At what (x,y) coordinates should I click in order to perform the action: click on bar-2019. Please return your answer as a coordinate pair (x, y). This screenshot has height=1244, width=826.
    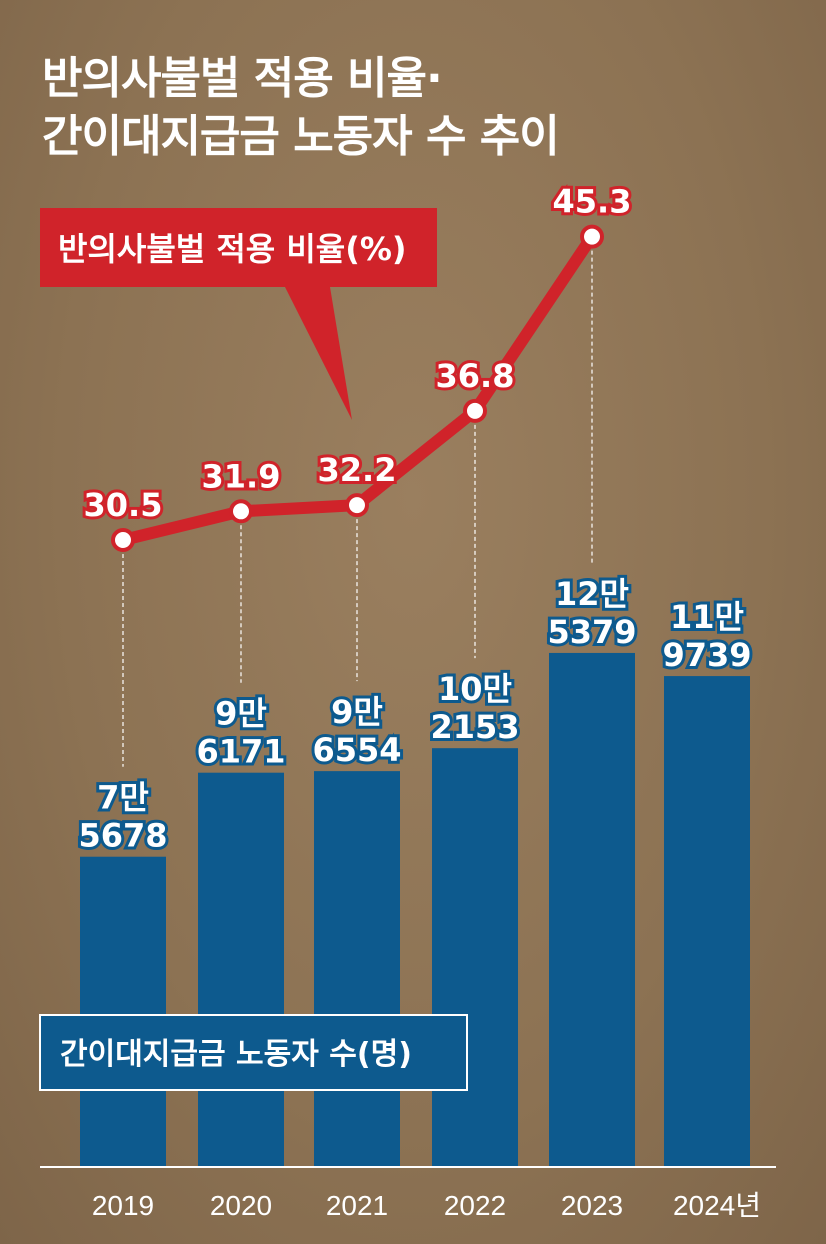
    Looking at the image, I should click on (123, 1011).